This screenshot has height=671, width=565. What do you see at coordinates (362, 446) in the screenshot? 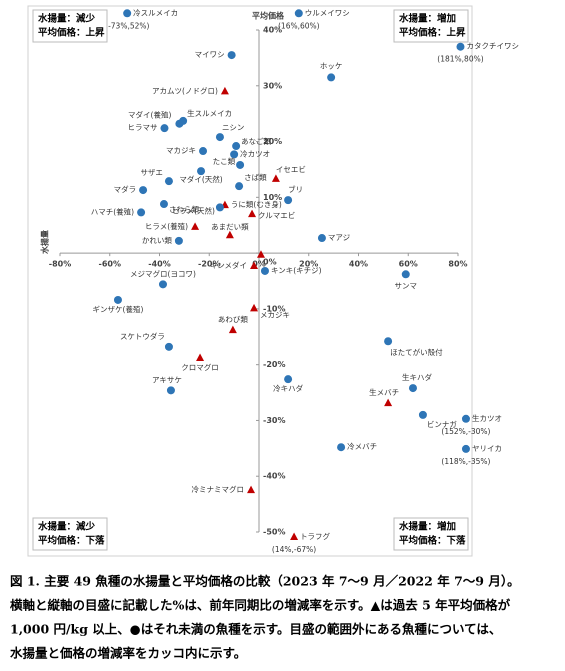
I see `point-label: 冷メバチ` at bounding box center [362, 446].